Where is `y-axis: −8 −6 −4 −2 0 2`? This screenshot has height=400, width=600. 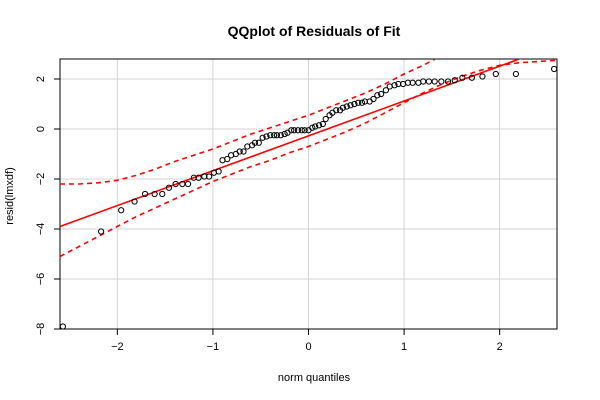 y-axis: −8 −6 −4 −2 0 2 is located at coordinates (47, 205).